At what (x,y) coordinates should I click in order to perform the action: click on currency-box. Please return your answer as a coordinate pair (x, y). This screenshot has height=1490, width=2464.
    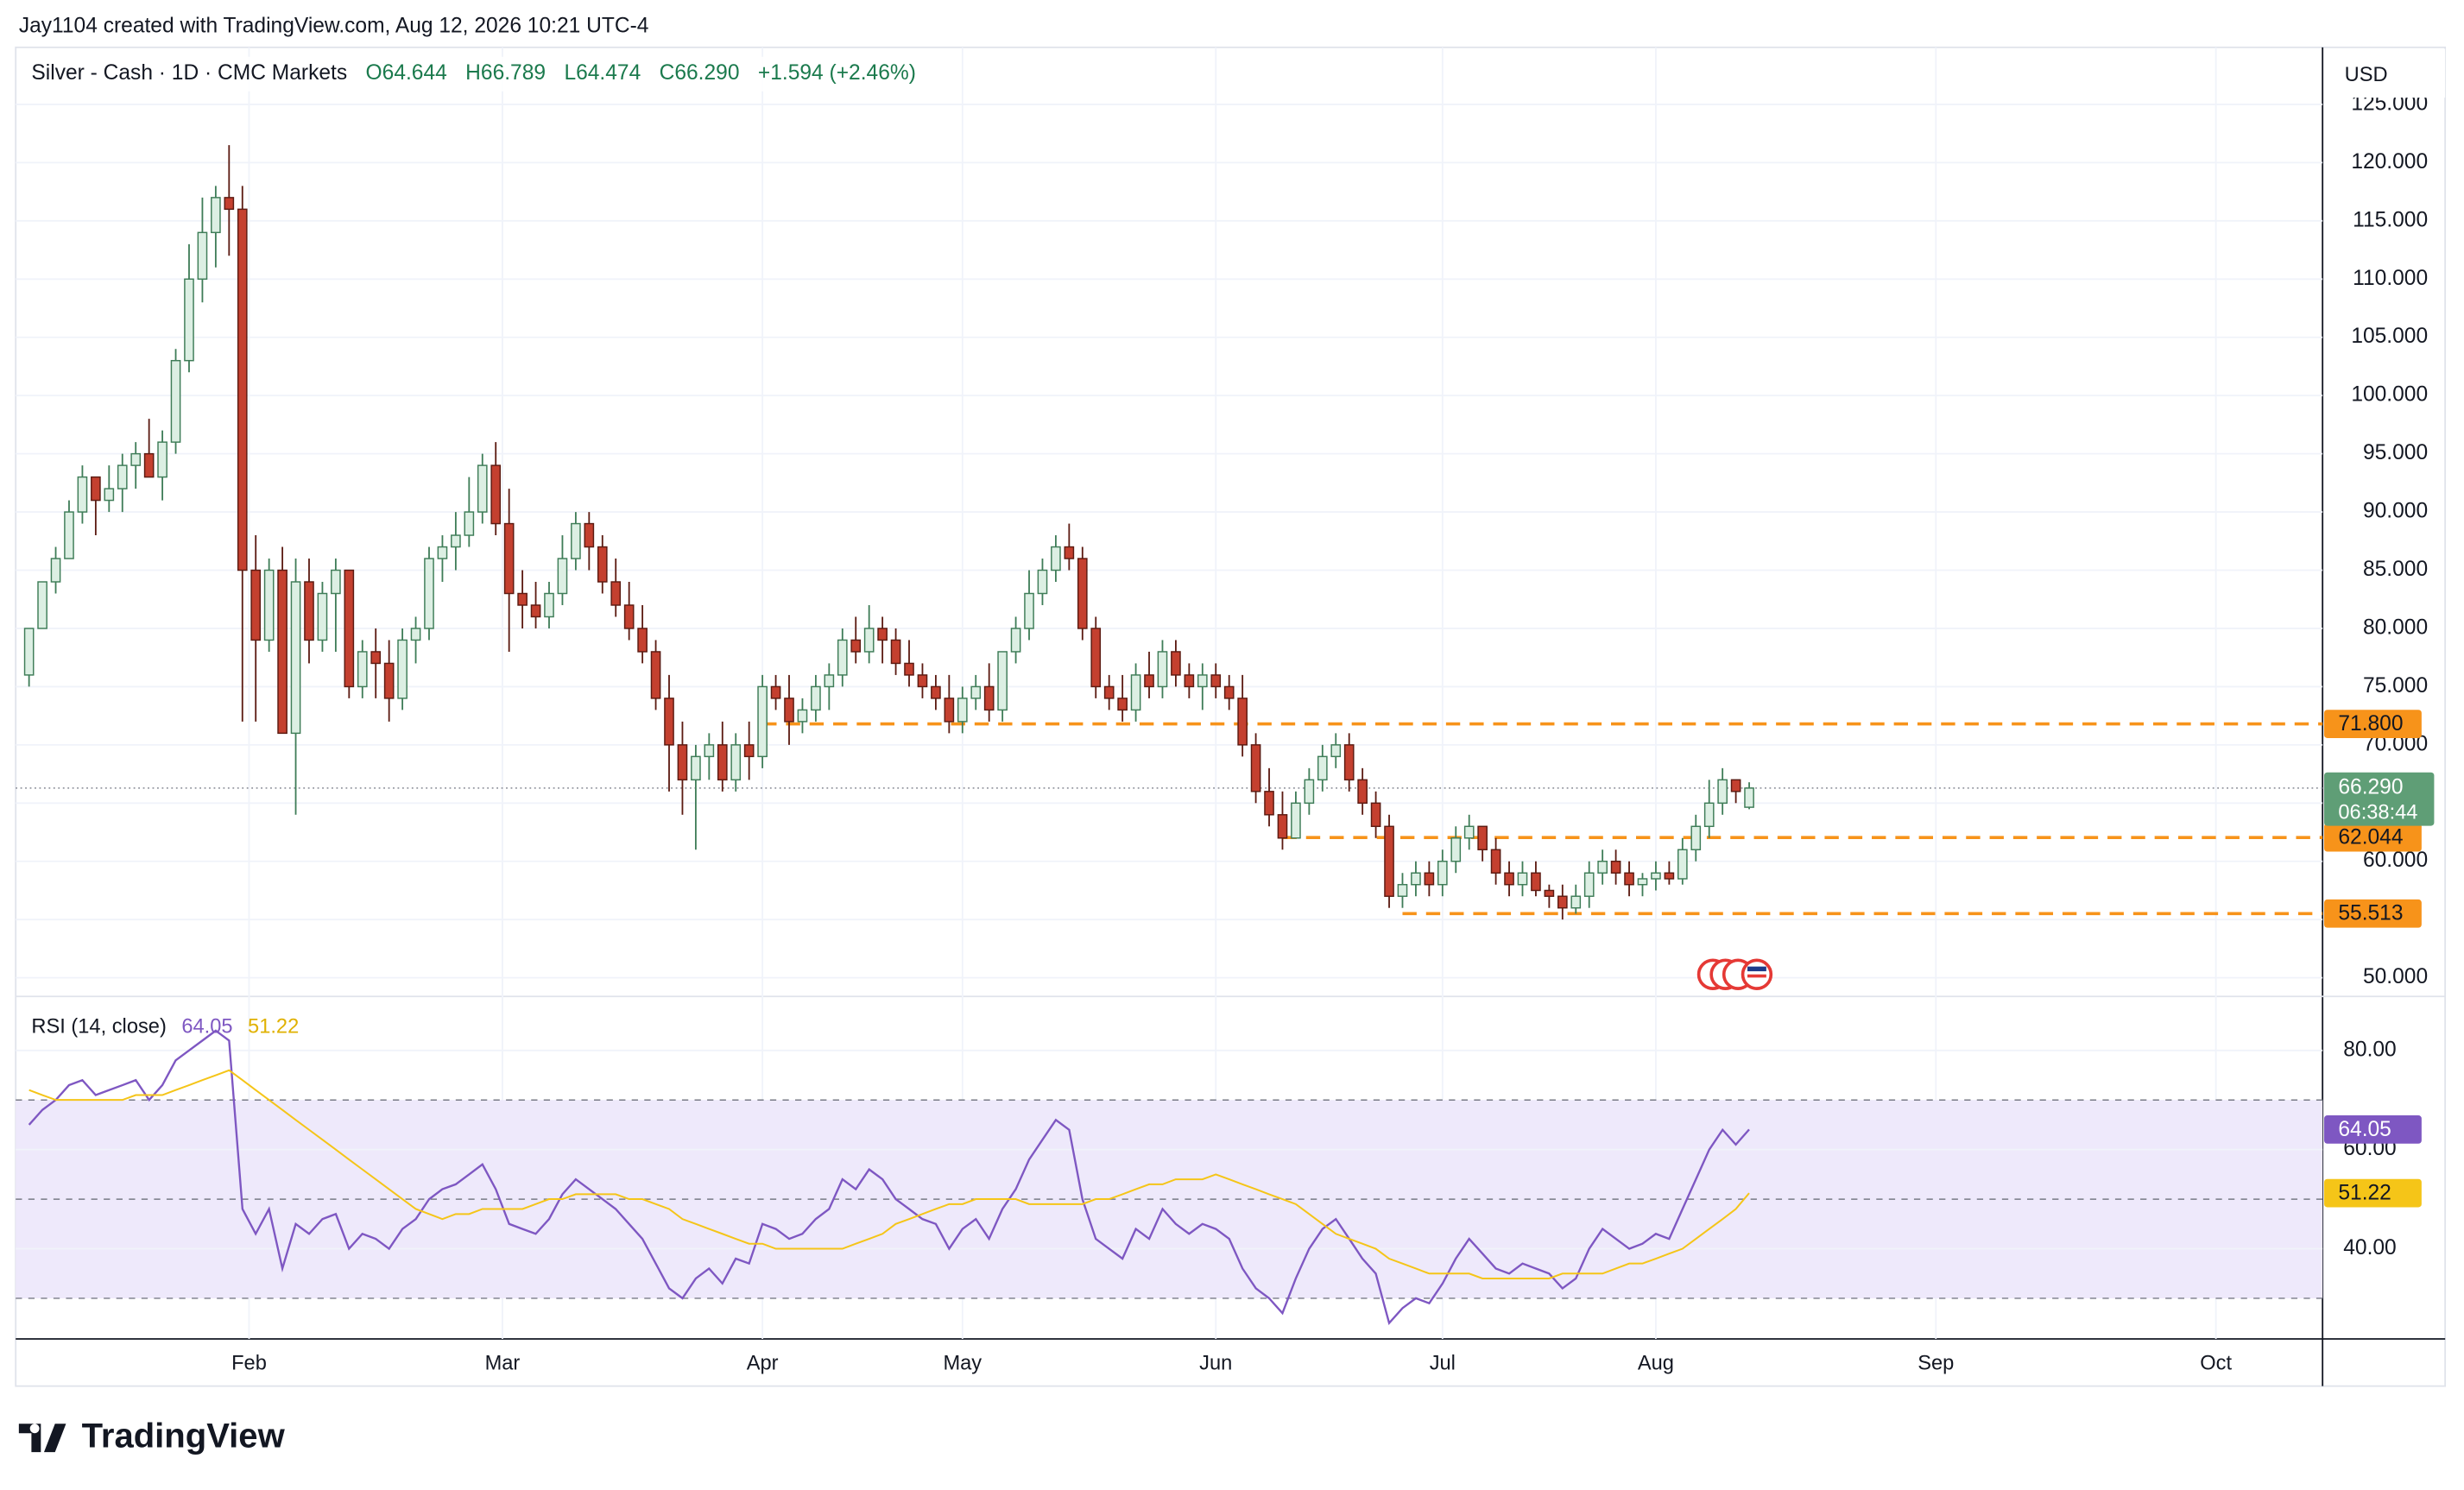
    Looking at the image, I should click on (2385, 73).